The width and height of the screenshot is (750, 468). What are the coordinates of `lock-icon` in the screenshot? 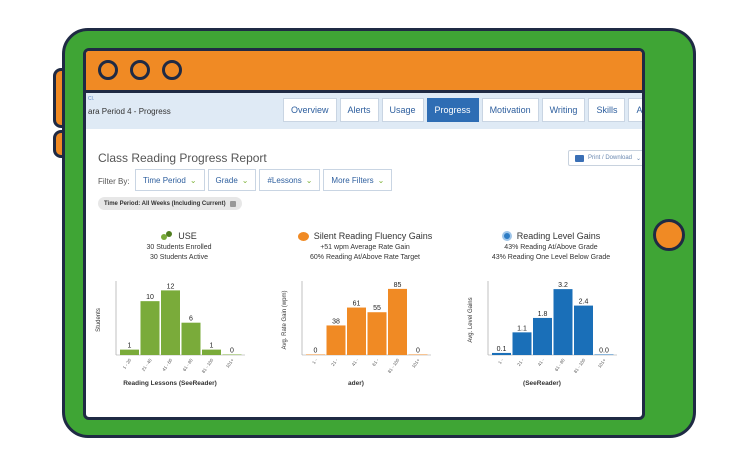 It's located at (232, 203).